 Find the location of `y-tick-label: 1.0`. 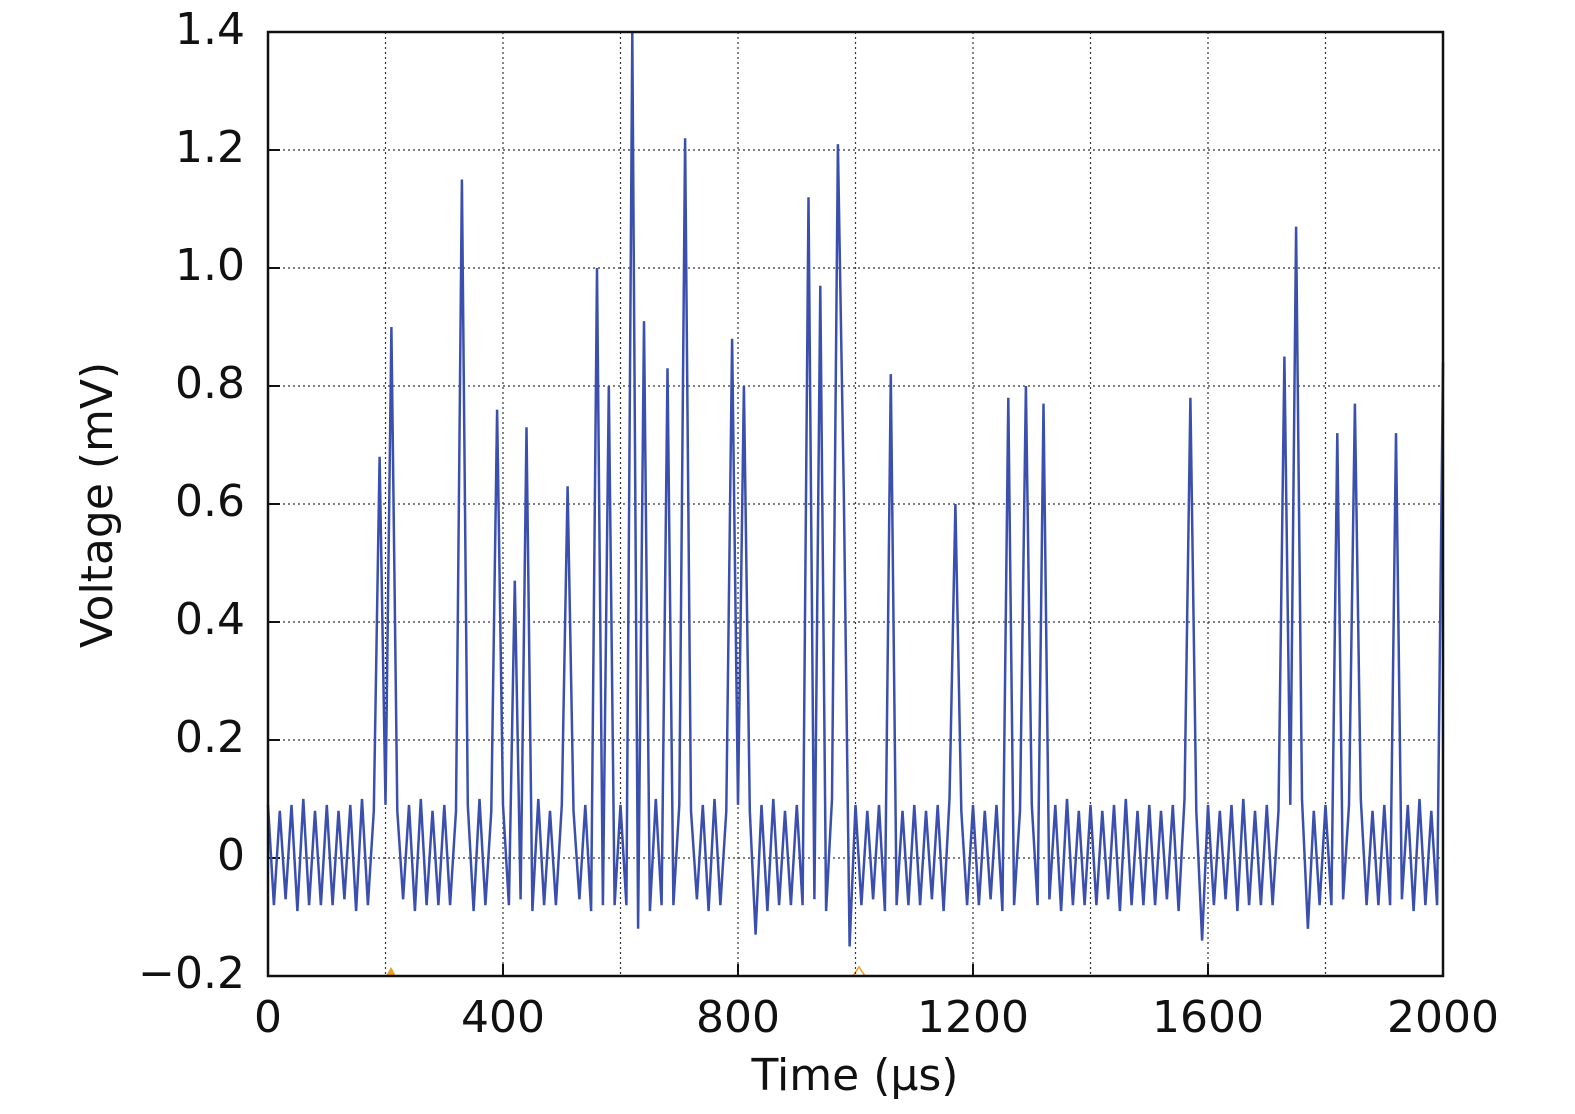

y-tick-label: 1.0 is located at coordinates (210, 265).